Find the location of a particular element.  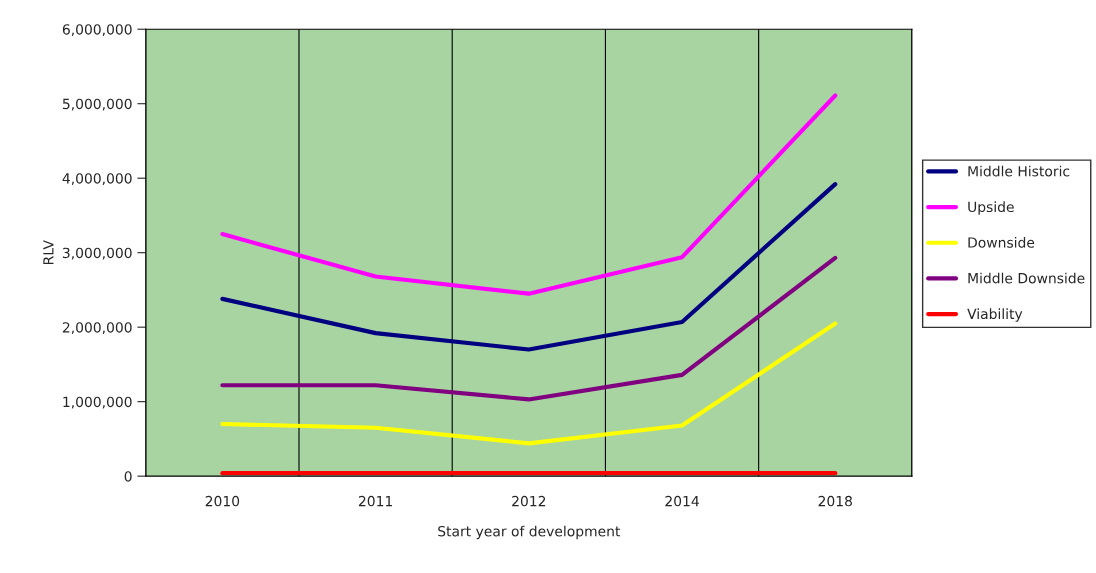

legend-label: Middle Historic is located at coordinates (1019, 171).